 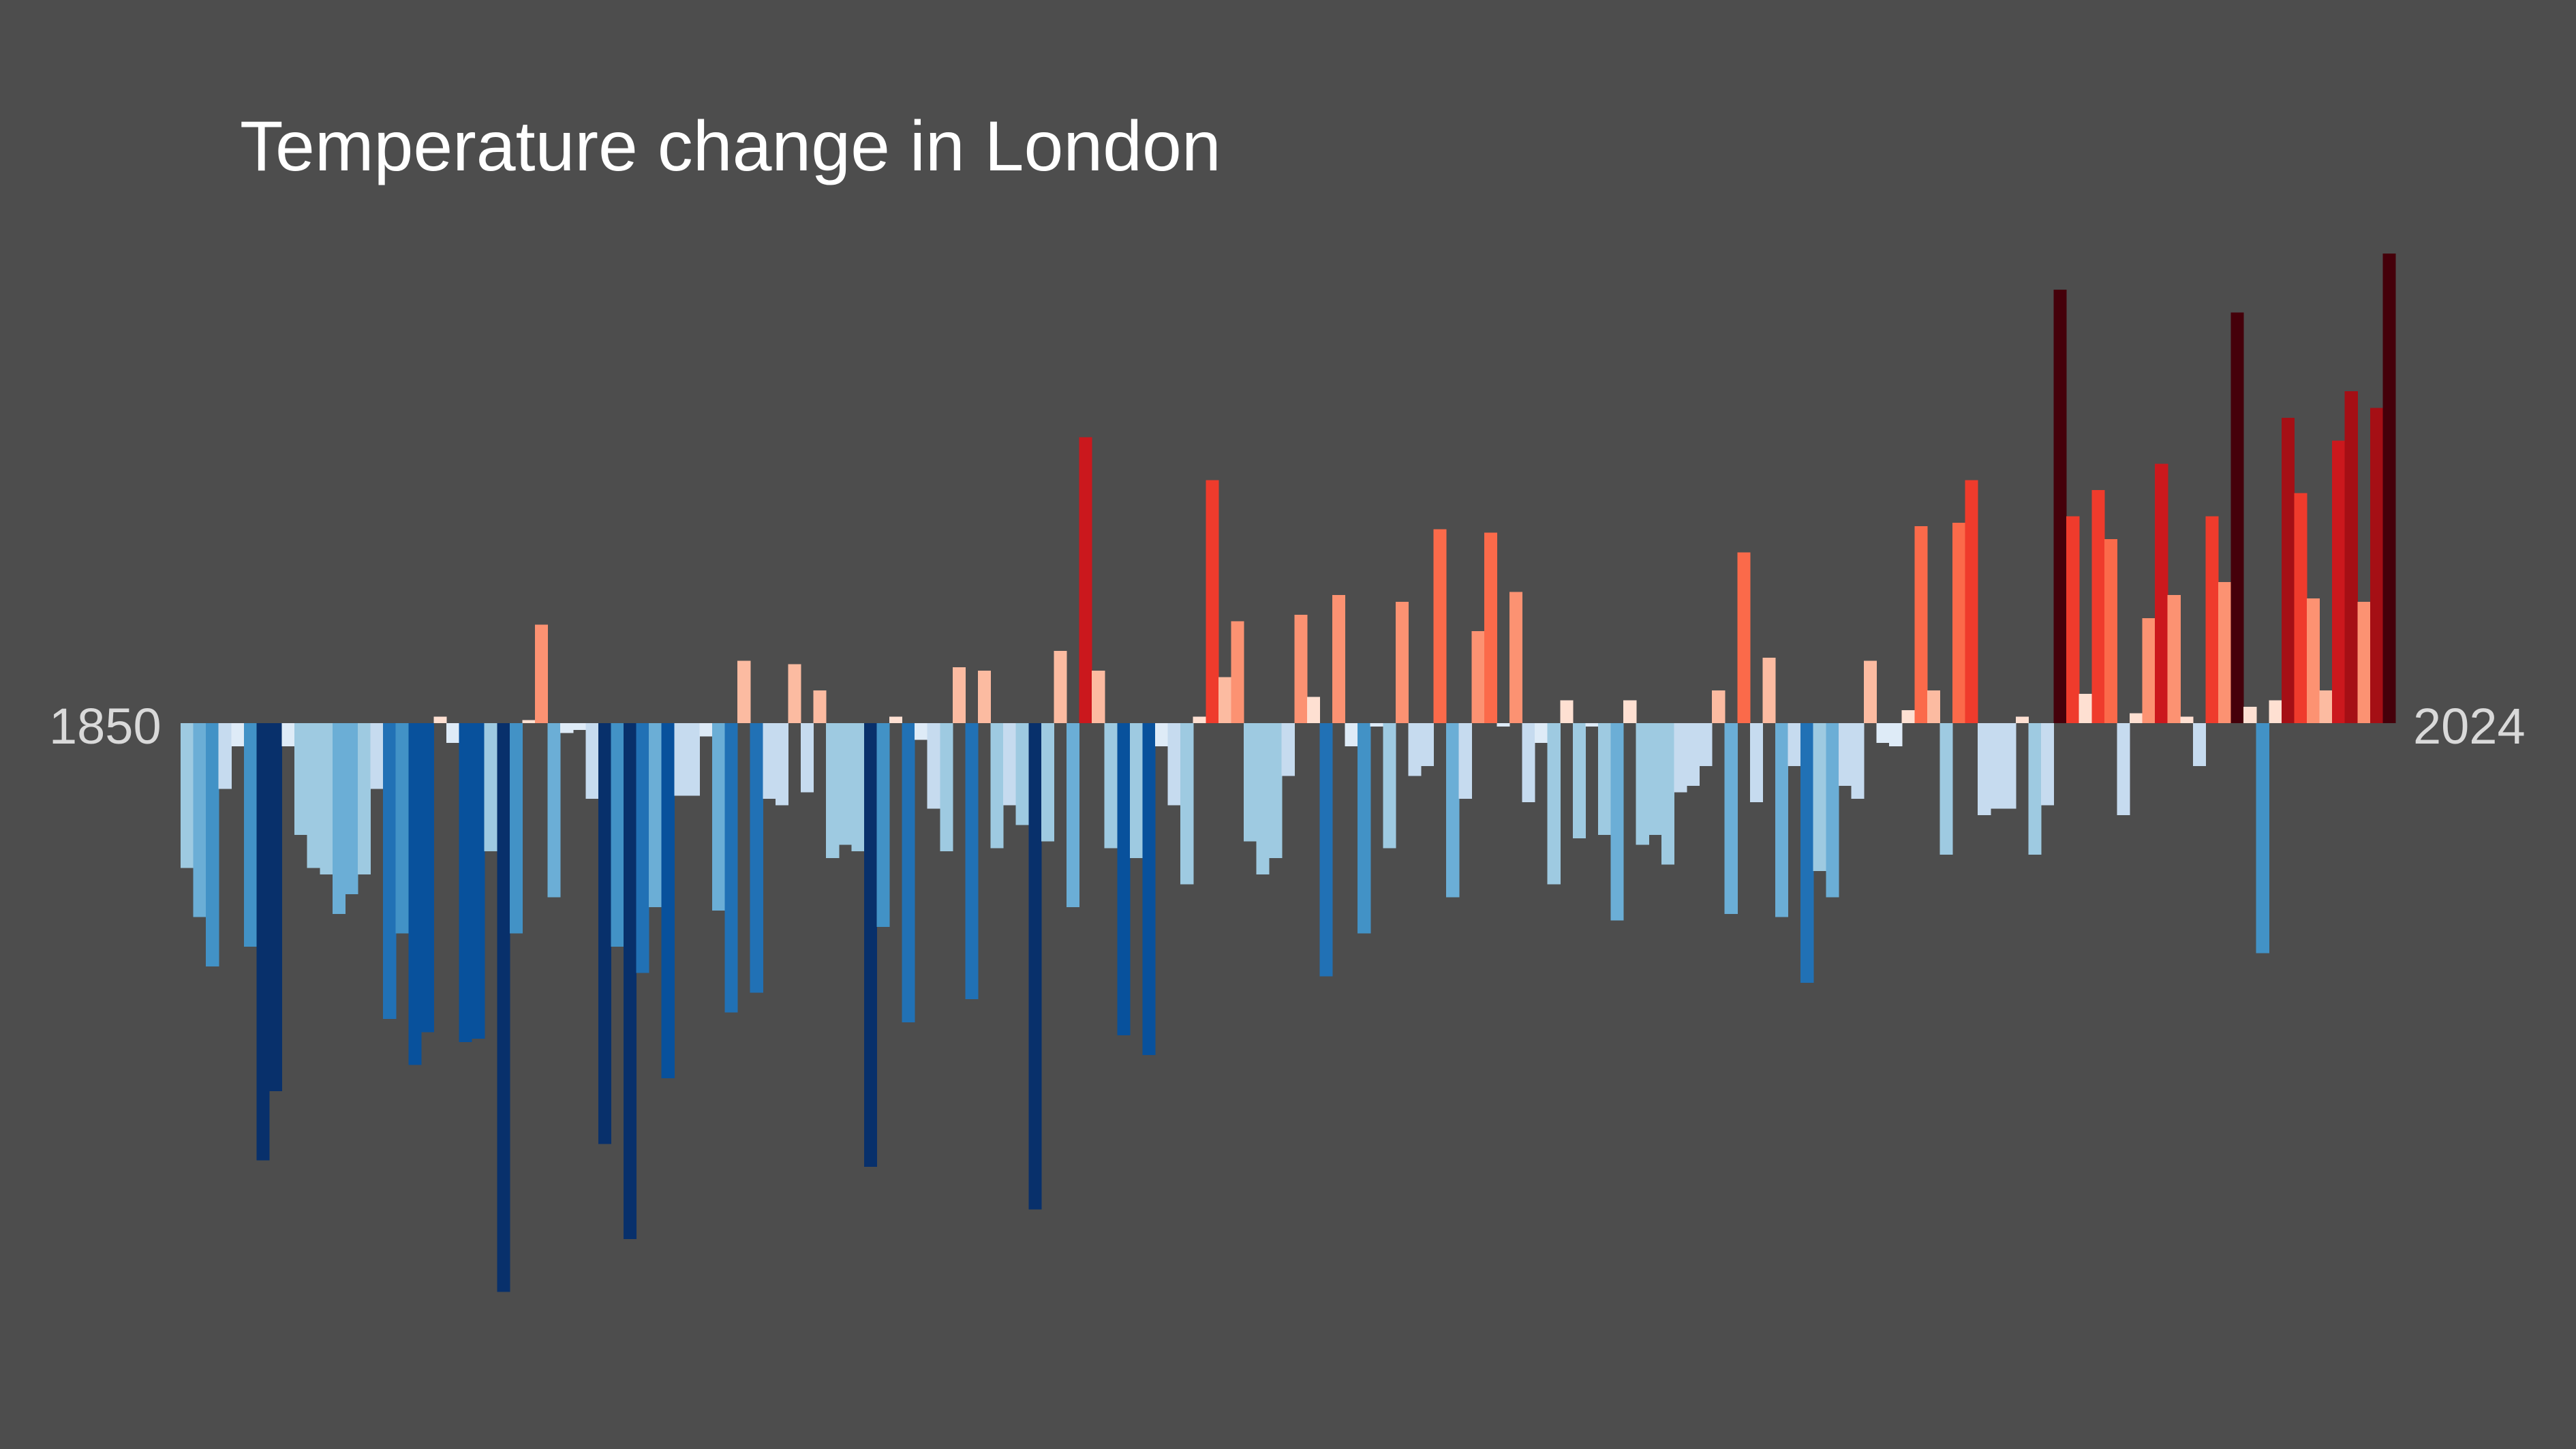 I want to click on bar-1905, so click(x=883, y=826).